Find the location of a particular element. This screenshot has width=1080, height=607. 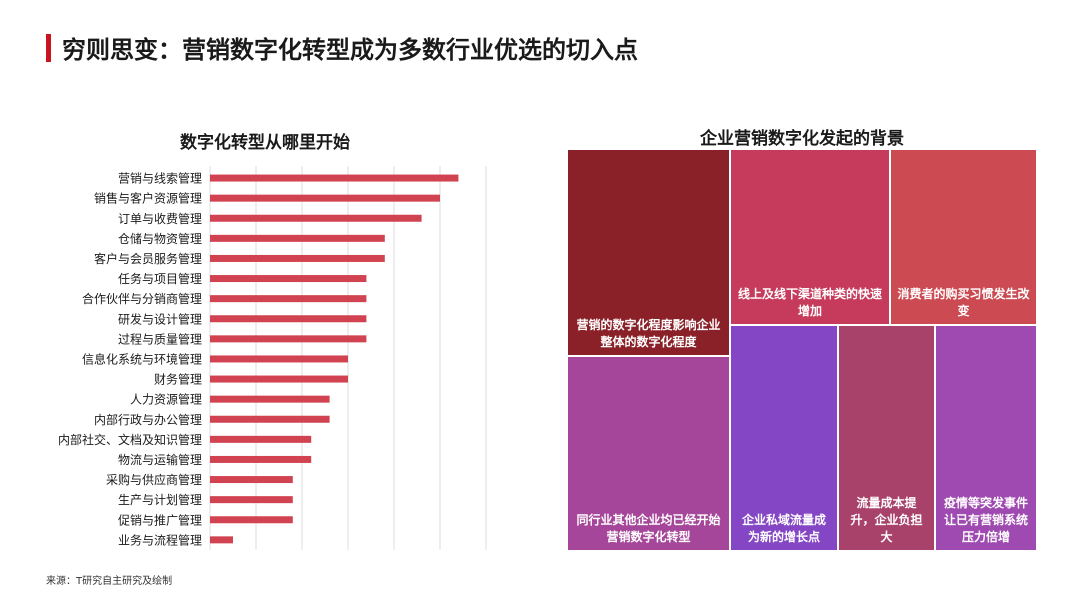

bar-category-label: 业务与流程管理 is located at coordinates (160, 539).